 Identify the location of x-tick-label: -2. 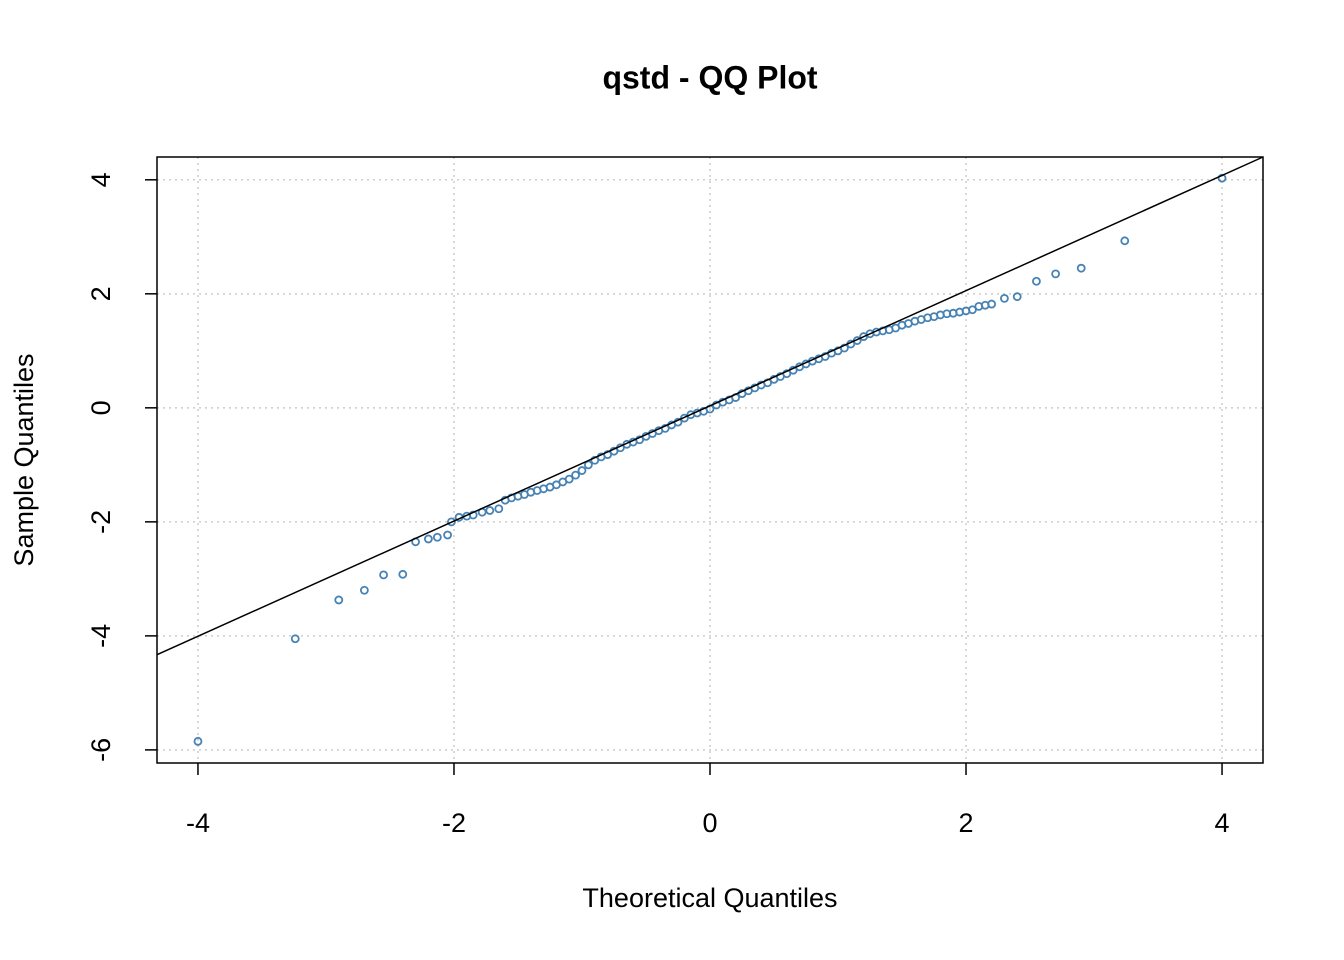
(454, 823).